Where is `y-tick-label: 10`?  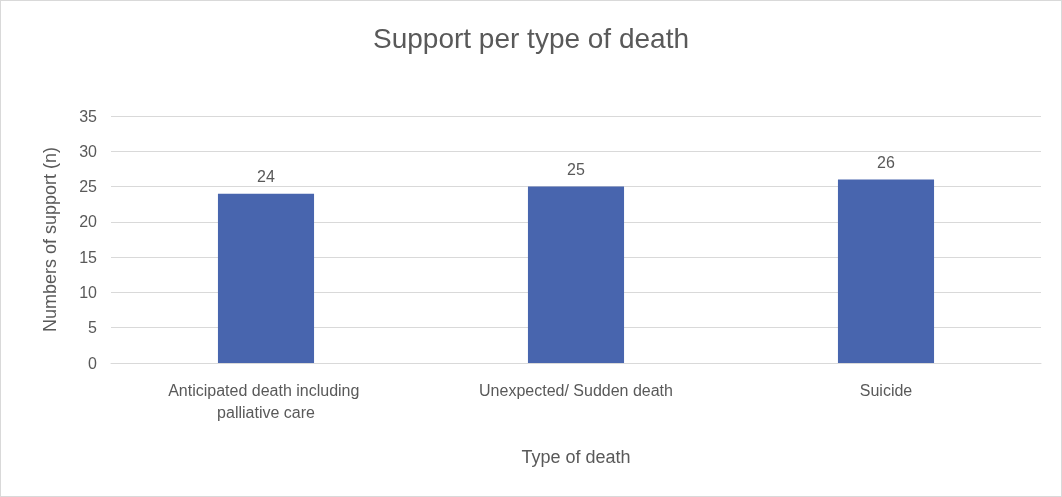
y-tick-label: 10 is located at coordinates (88, 292).